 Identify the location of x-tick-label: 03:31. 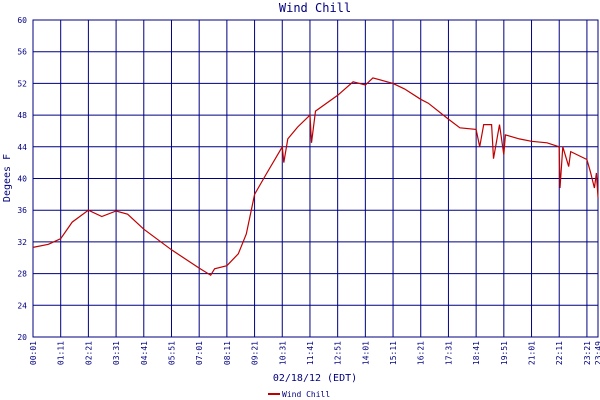
(116, 353).